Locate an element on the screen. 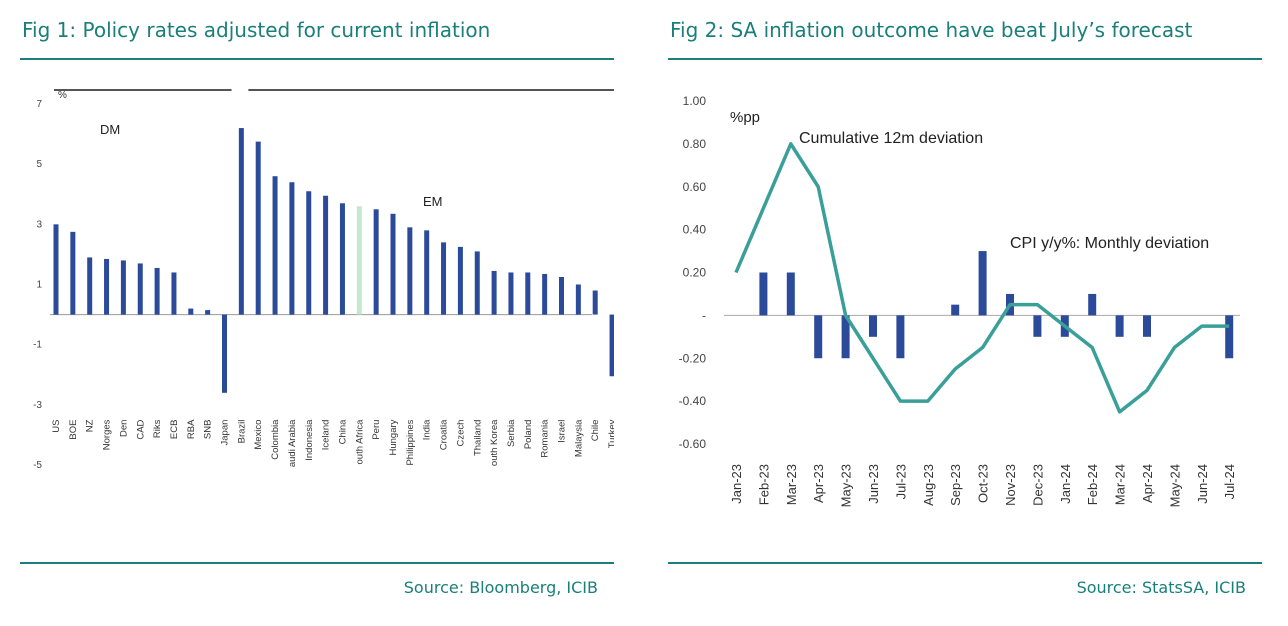 The image size is (1288, 626). fig1-y-tick-label: 5 is located at coordinates (39, 164).